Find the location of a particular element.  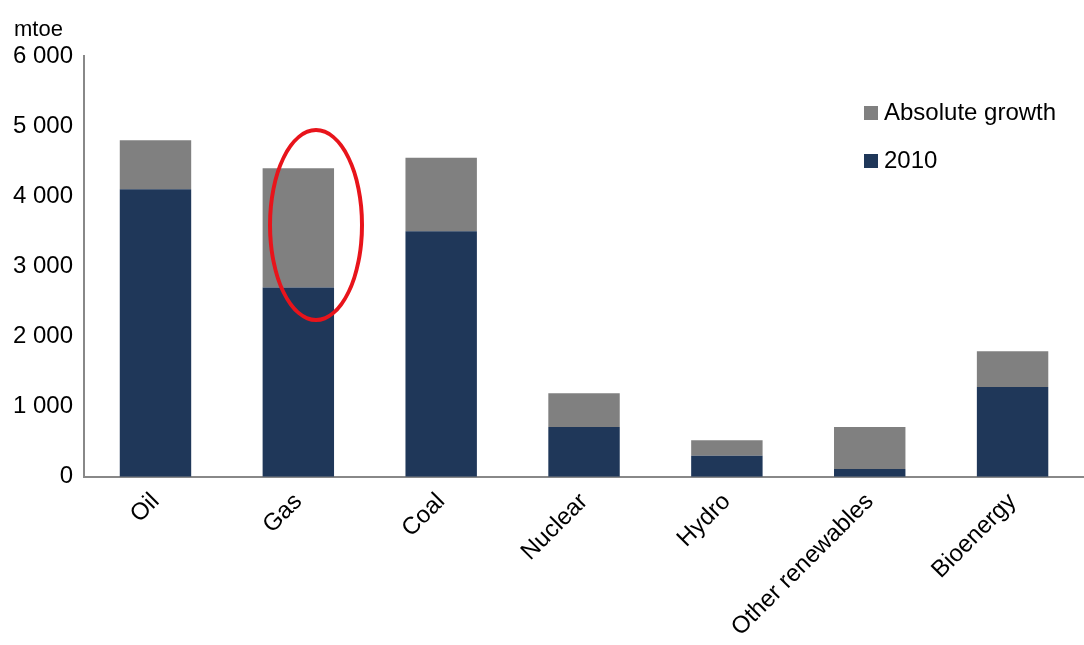

legend-label: Absolute growth is located at coordinates (970, 111).